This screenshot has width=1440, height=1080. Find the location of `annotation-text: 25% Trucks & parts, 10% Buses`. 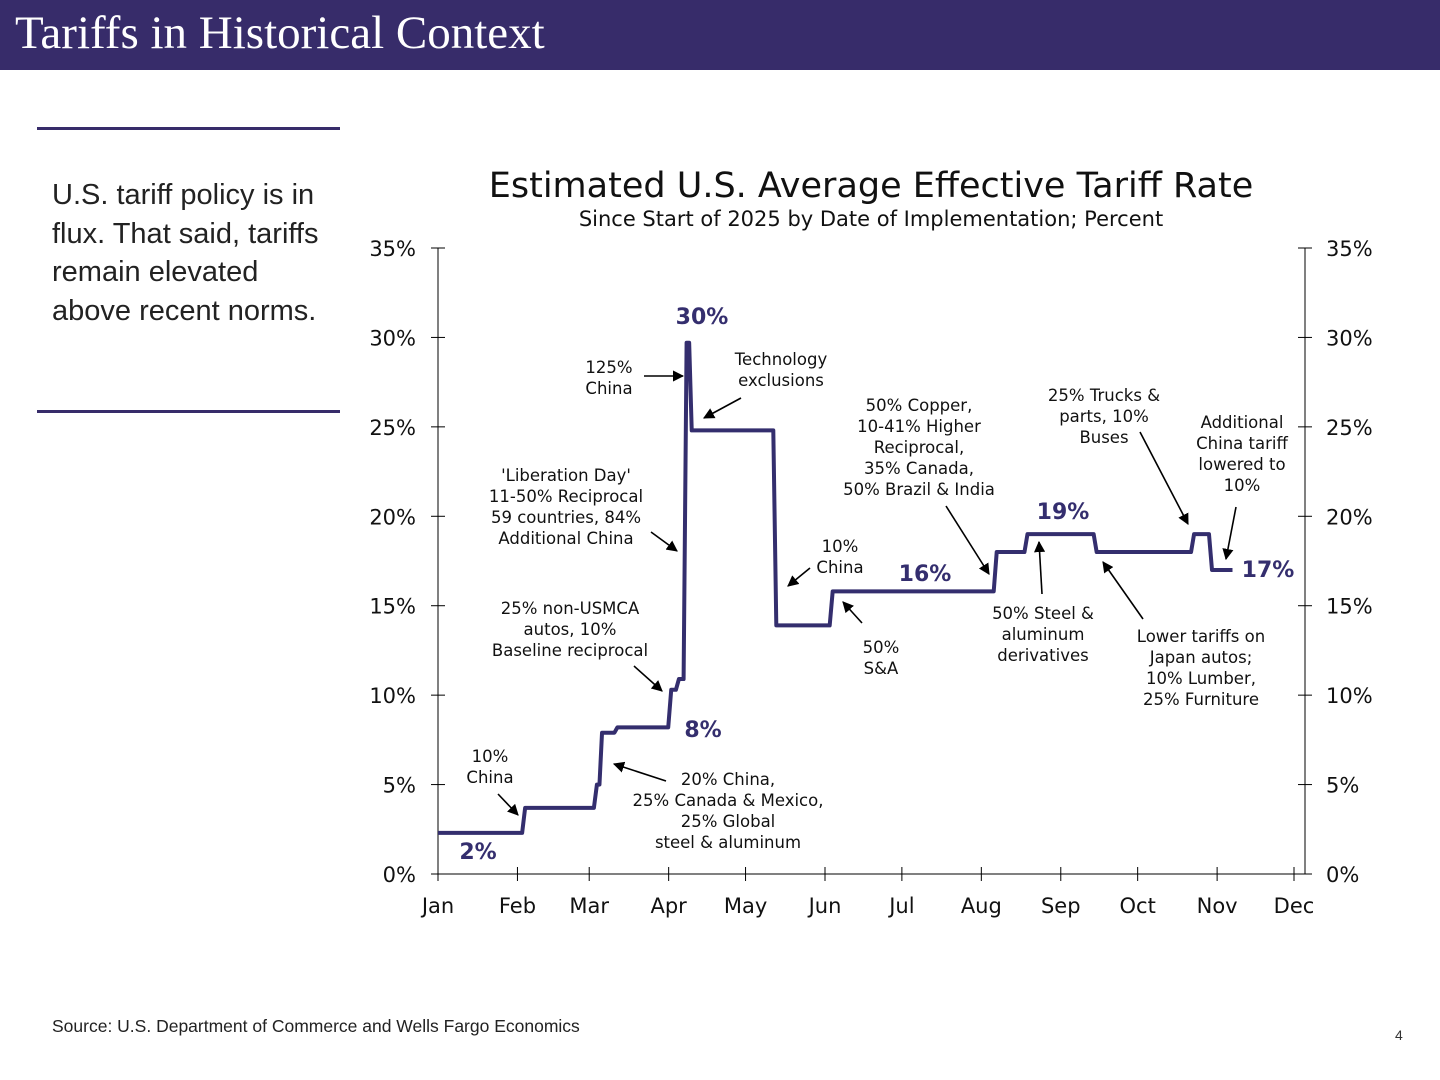

annotation-text: 25% Trucks & parts, 10% Buses is located at coordinates (1104, 416).